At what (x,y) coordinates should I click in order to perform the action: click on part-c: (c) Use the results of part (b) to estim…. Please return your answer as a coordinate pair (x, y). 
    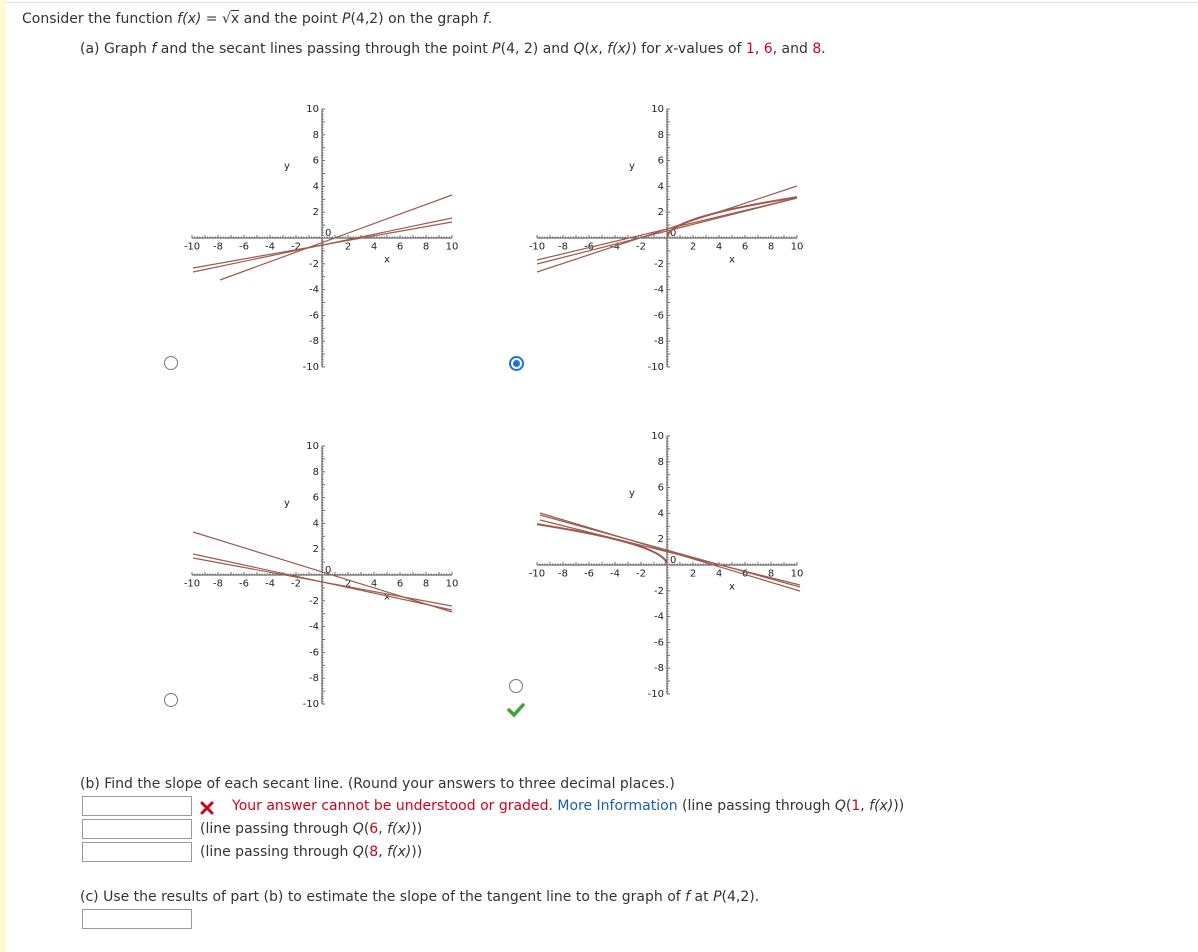
    Looking at the image, I should click on (420, 897).